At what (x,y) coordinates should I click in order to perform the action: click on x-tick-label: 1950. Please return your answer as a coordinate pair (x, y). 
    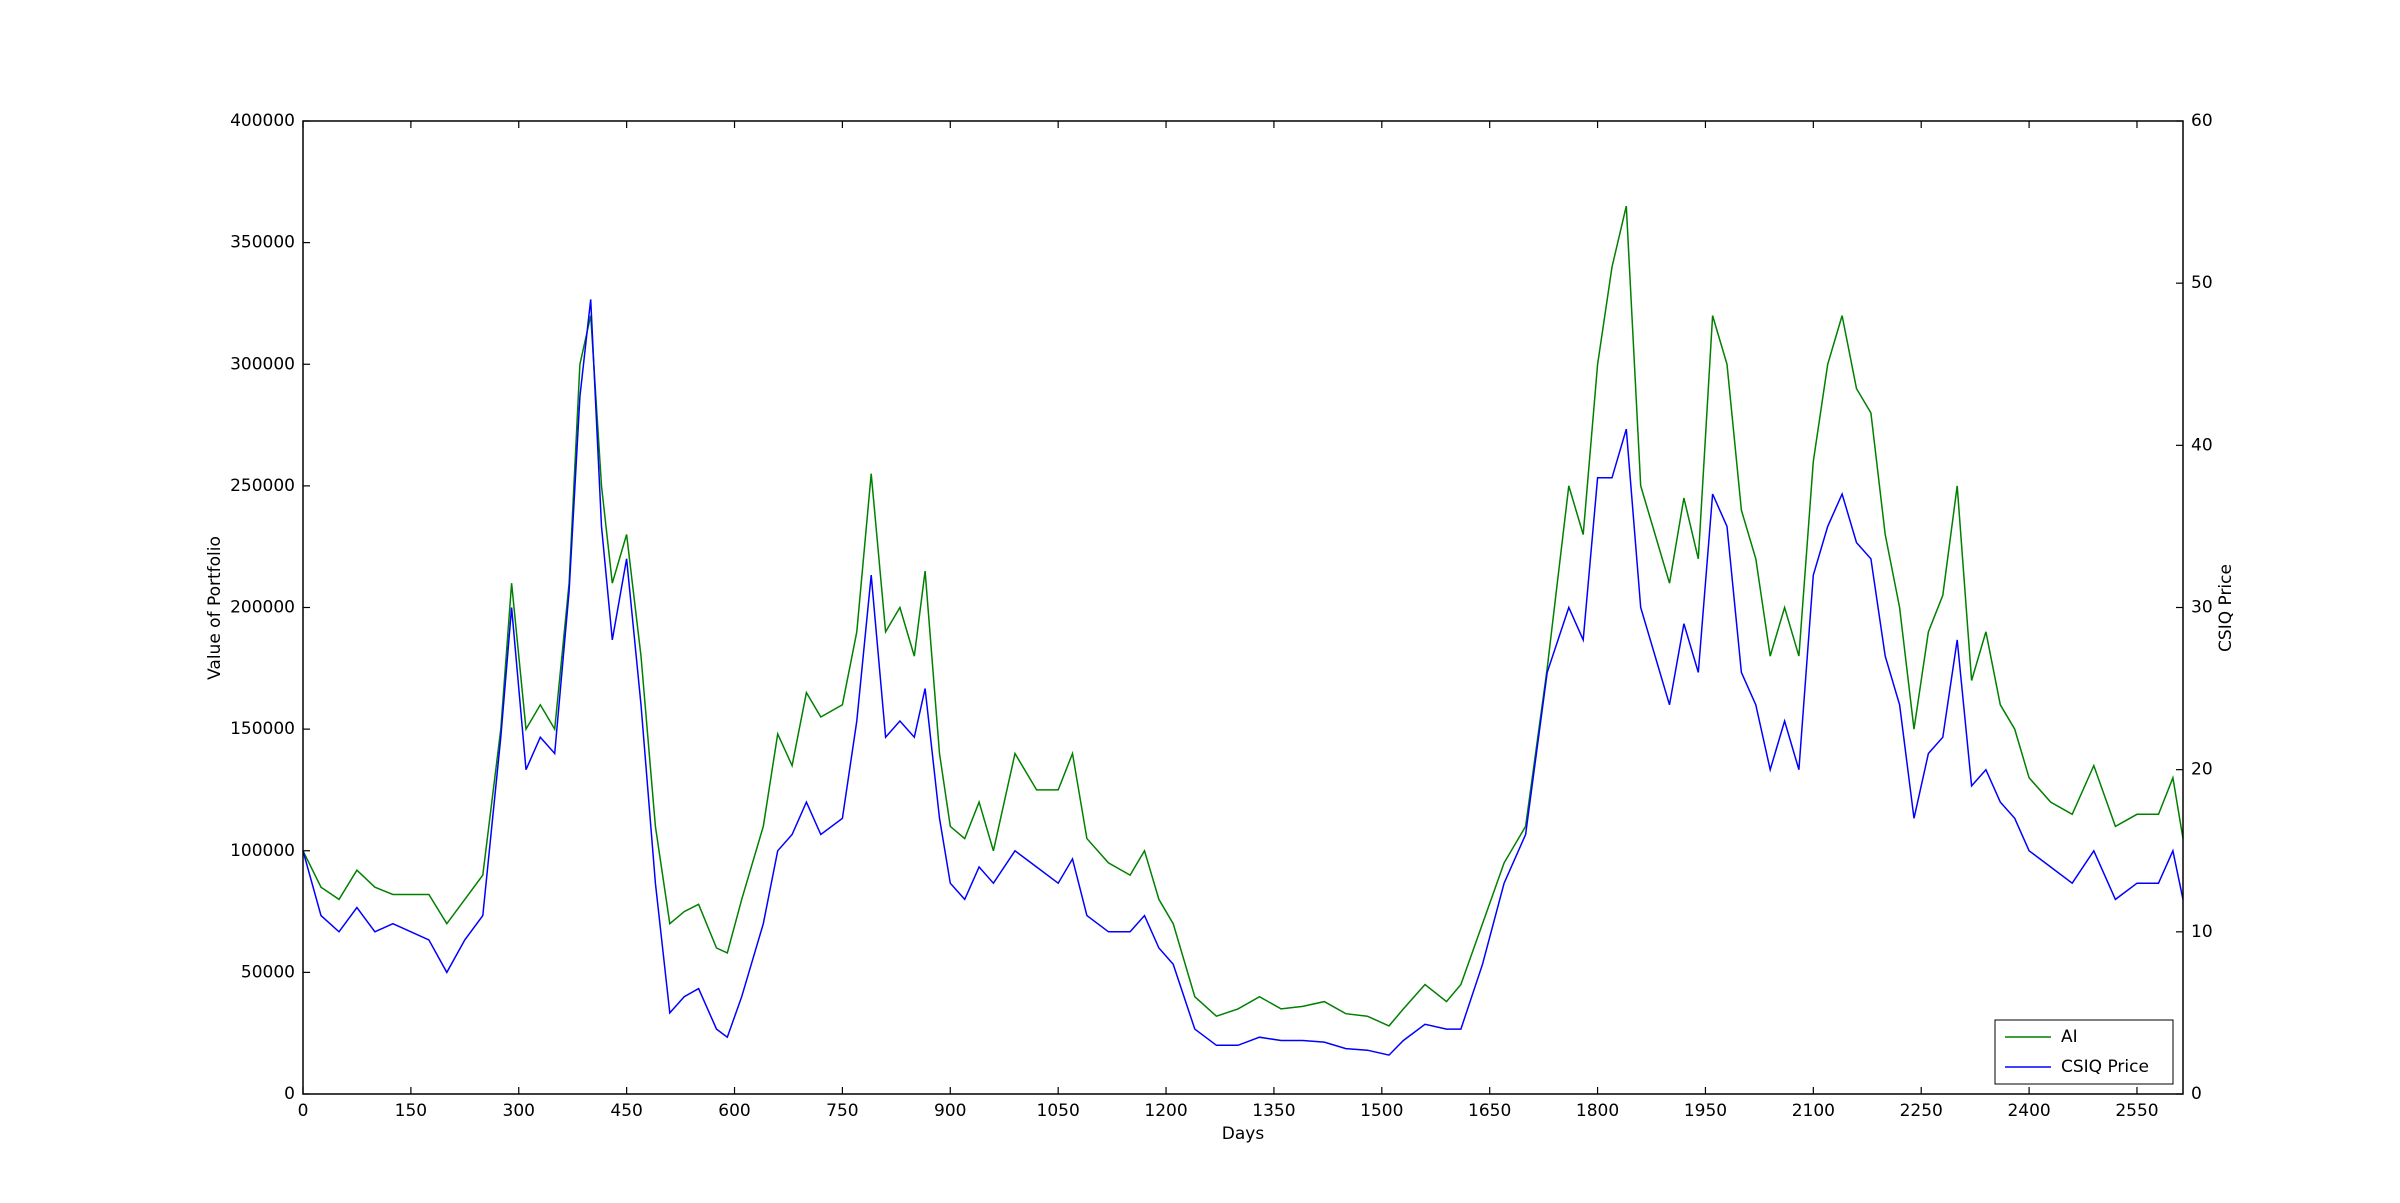
    Looking at the image, I should click on (1705, 1111).